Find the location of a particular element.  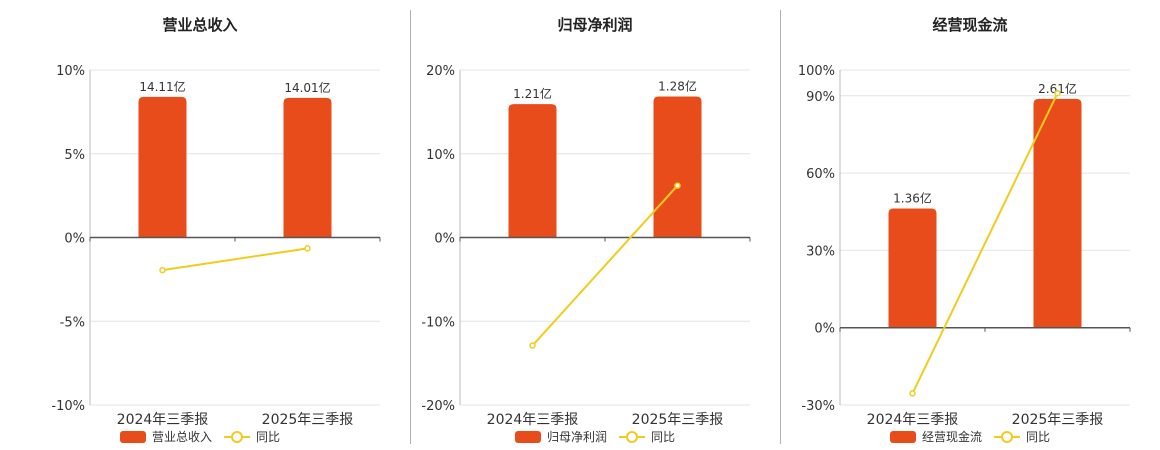

bar-data-label: 1.21亿 is located at coordinates (532, 93).